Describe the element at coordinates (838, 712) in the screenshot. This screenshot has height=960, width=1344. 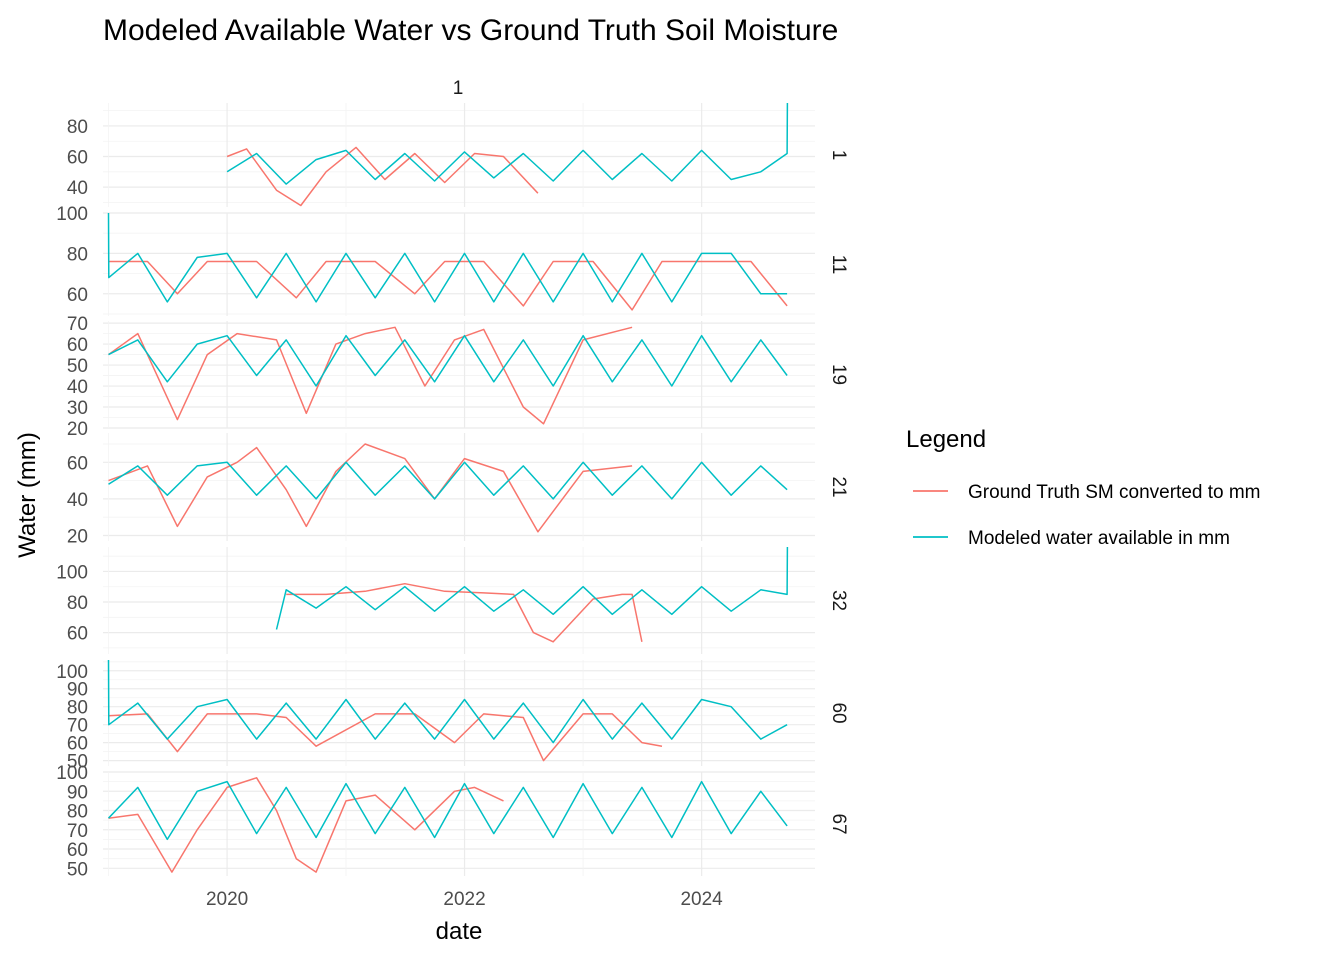
I see `row-strip-label: 60` at that location.